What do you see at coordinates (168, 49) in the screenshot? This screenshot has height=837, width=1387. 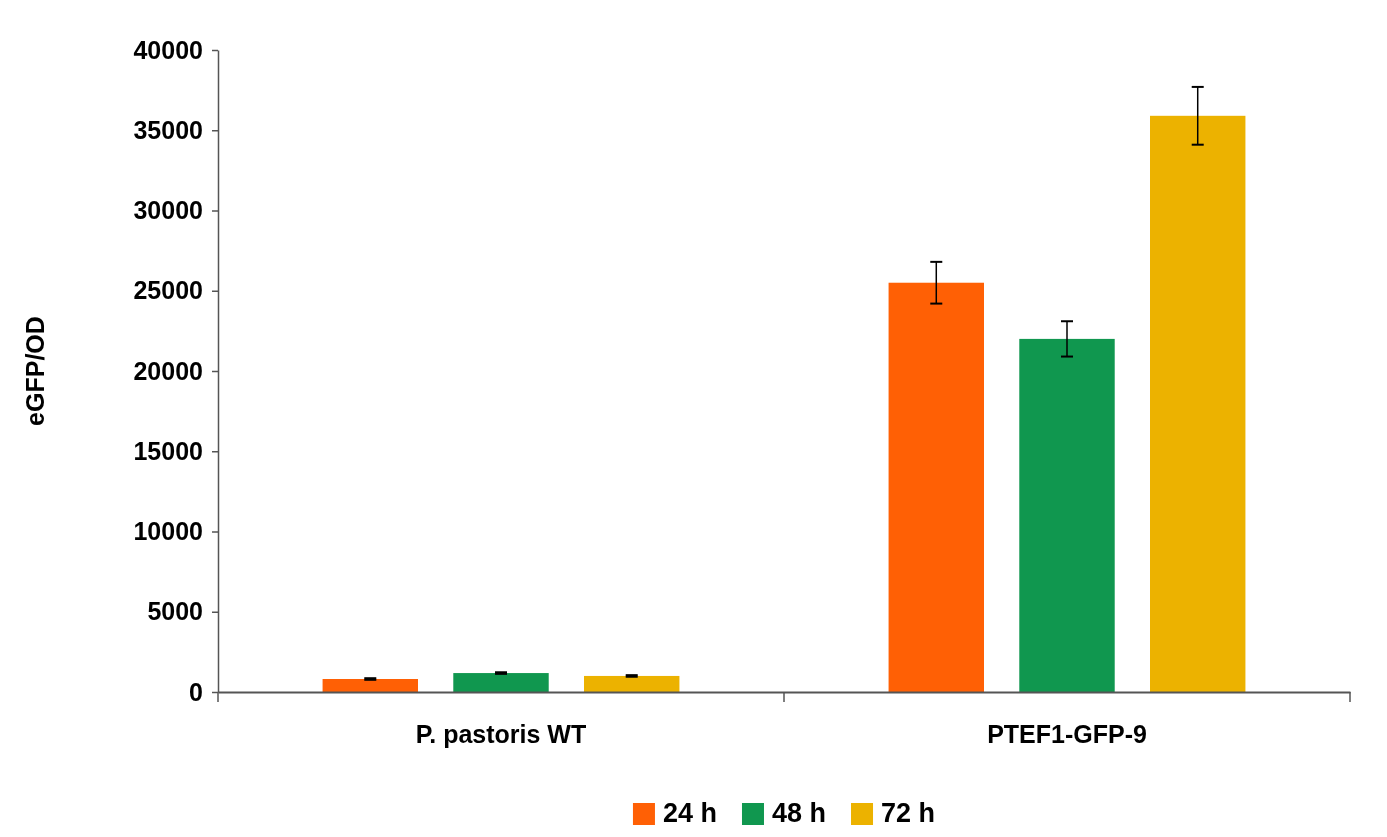 I see `y-tick-label: 40000` at bounding box center [168, 49].